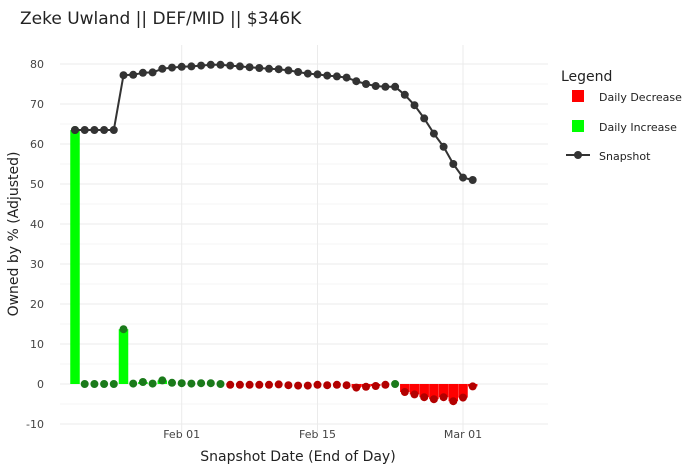 The width and height of the screenshot is (699, 464). What do you see at coordinates (35, 424) in the screenshot?
I see `y-tick-label: -10` at bounding box center [35, 424].